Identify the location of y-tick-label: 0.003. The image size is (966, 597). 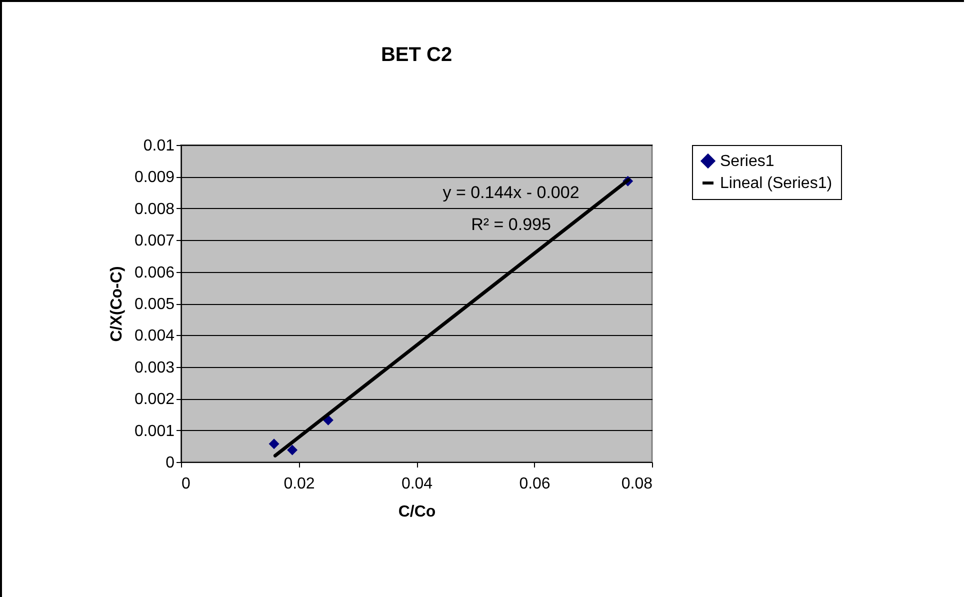
(154, 367).